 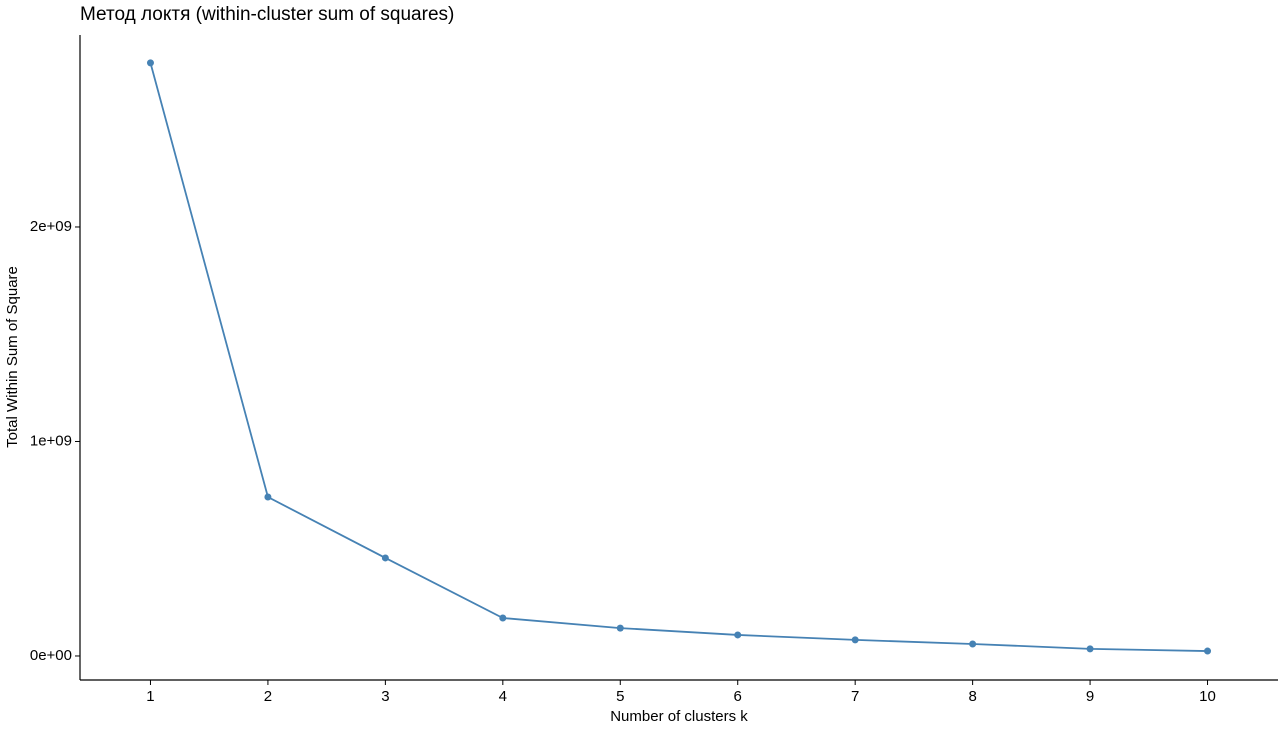 What do you see at coordinates (855, 696) in the screenshot?
I see `x-tick-label: 7` at bounding box center [855, 696].